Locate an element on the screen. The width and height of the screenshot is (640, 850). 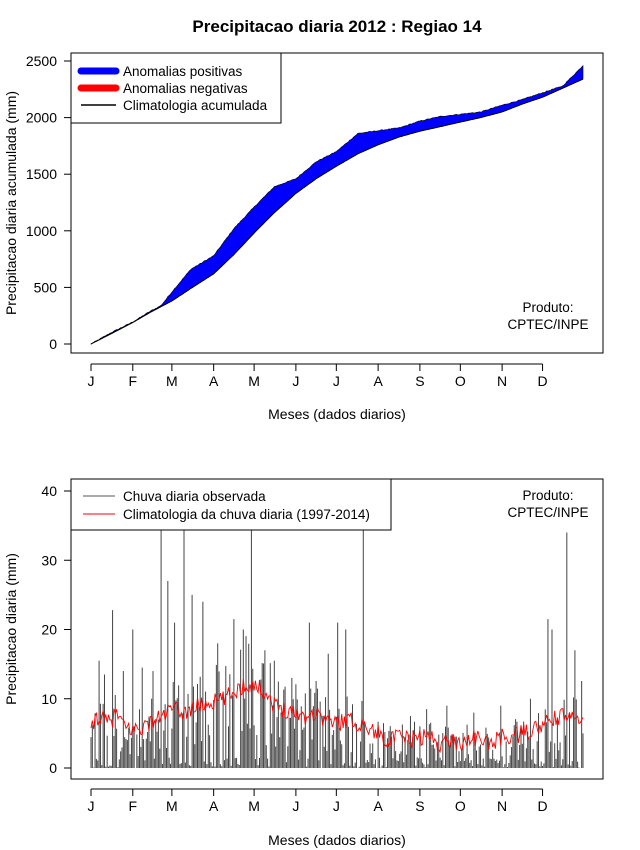
y-tick-label: 2500 is located at coordinates (41, 61).